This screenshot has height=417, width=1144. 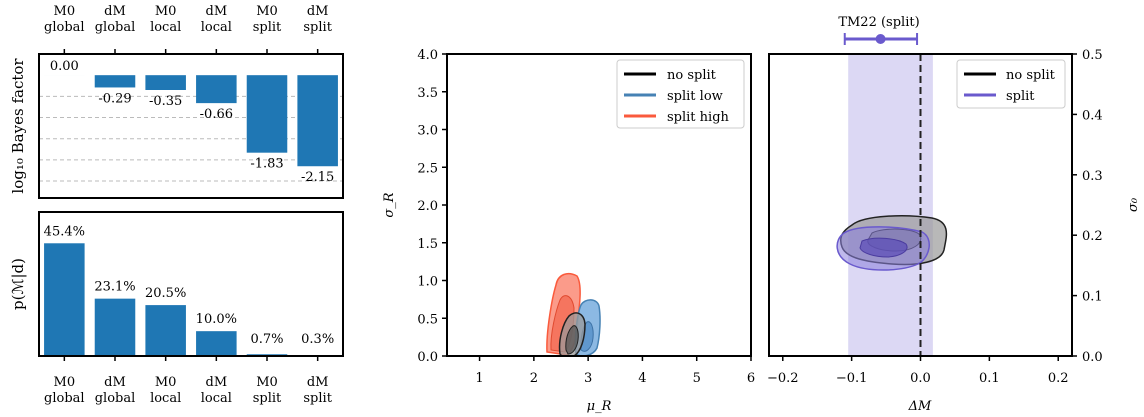 What do you see at coordinates (427, 55) in the screenshot?
I see `sigma-ytick-label: 4.0` at bounding box center [427, 55].